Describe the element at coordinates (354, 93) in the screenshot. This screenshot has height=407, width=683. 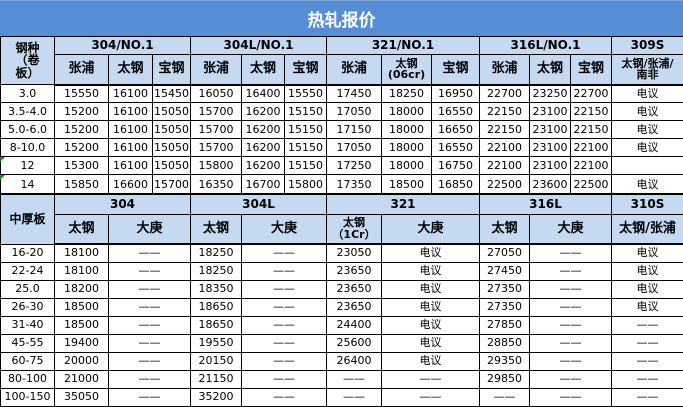
I see `price-cell: 17450` at that location.